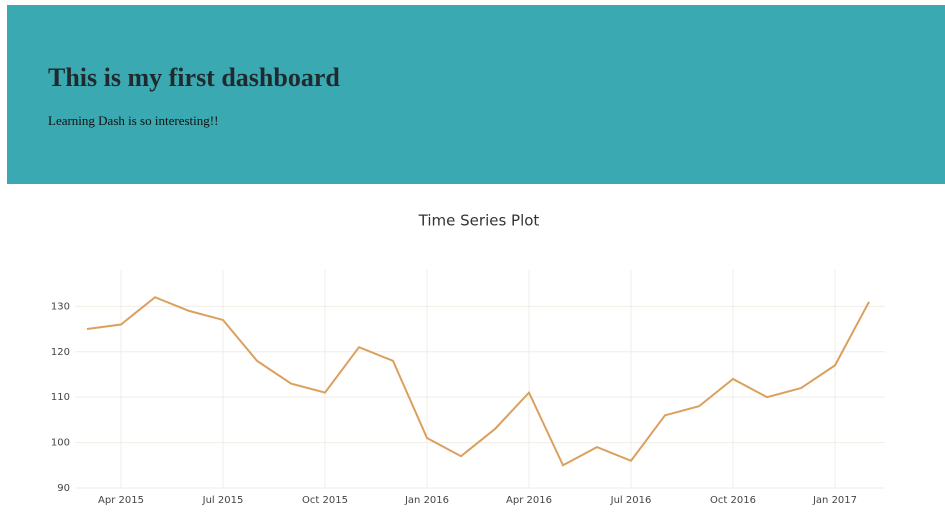  What do you see at coordinates (60, 397) in the screenshot?
I see `y-tick-label: 110` at bounding box center [60, 397].